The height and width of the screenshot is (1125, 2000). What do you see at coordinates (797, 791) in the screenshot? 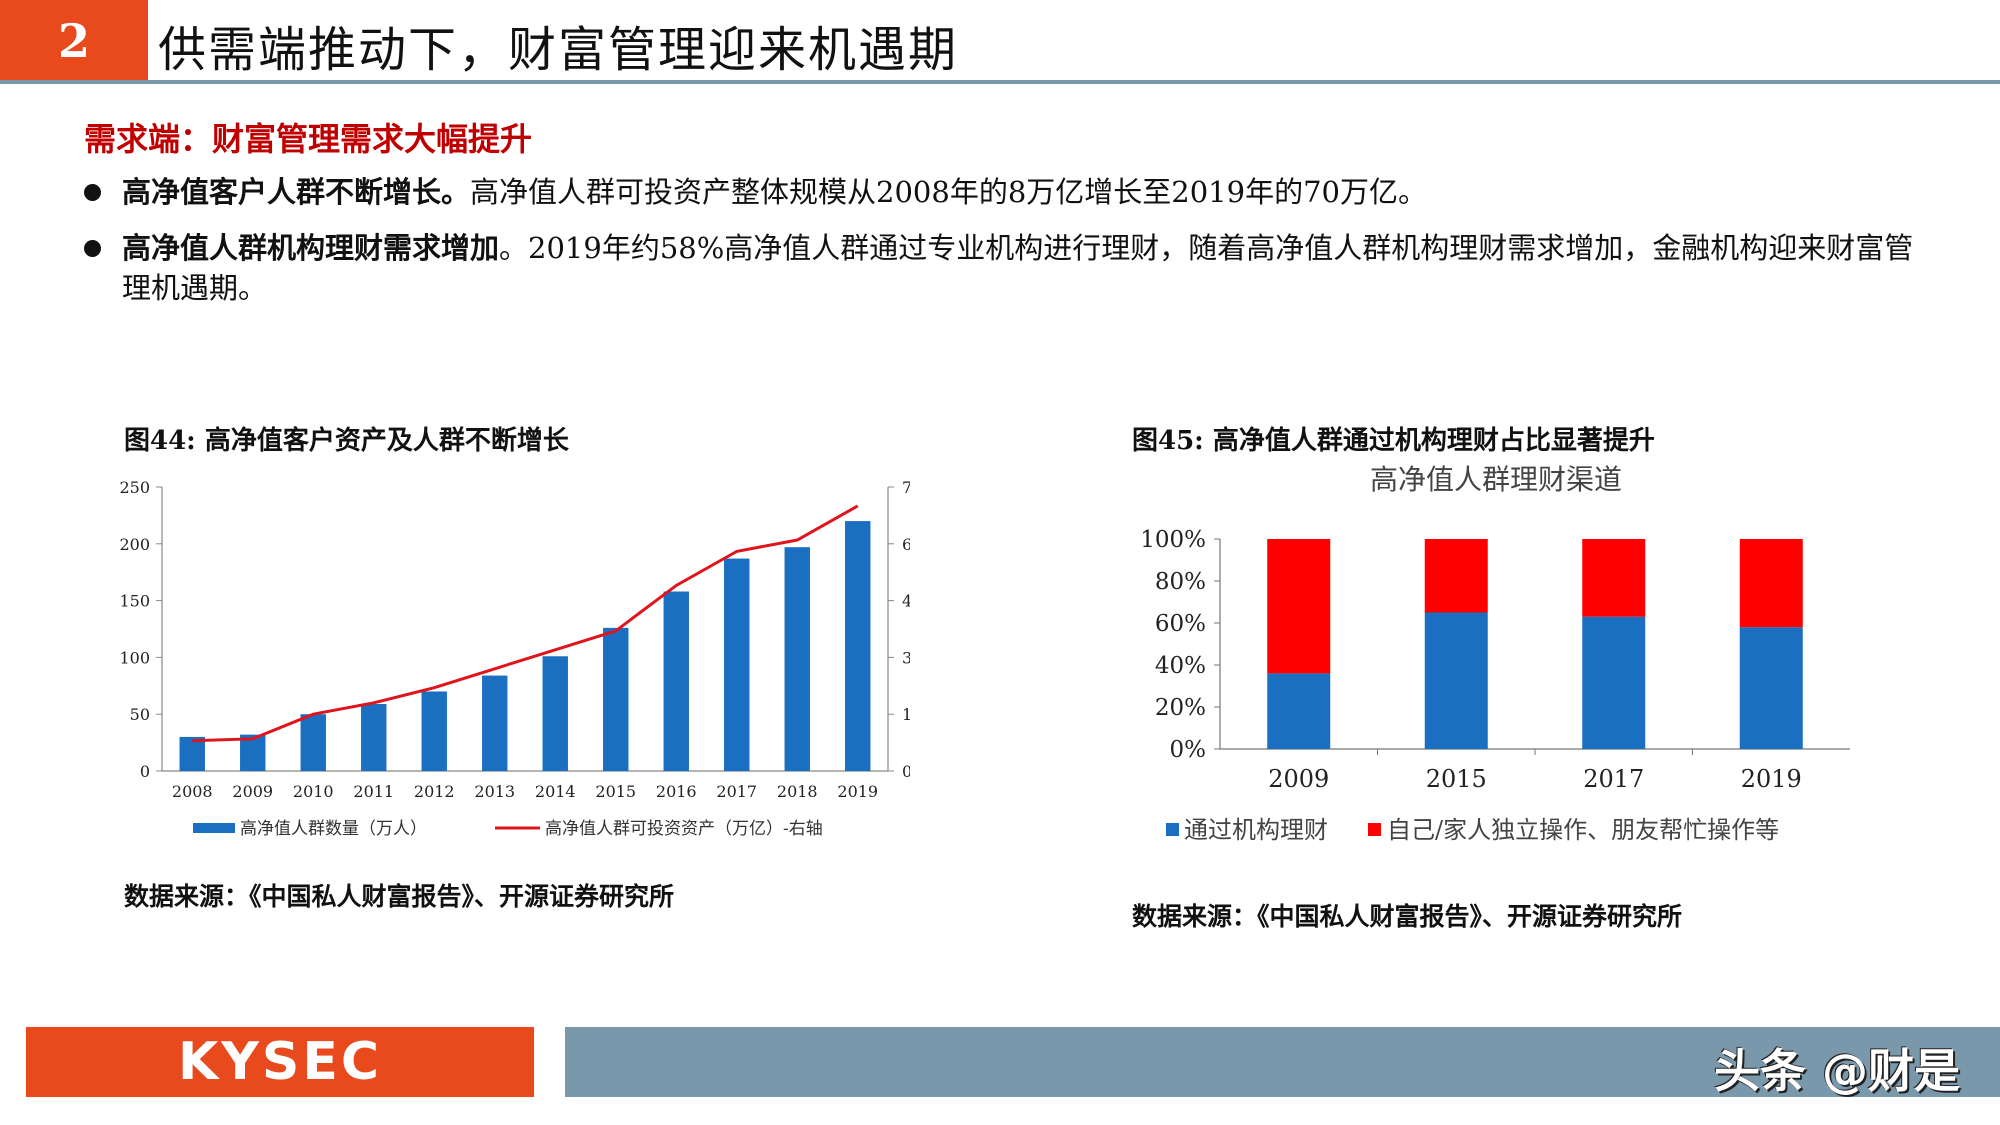
I see `x-axis-tick-label: 2018` at bounding box center [797, 791].